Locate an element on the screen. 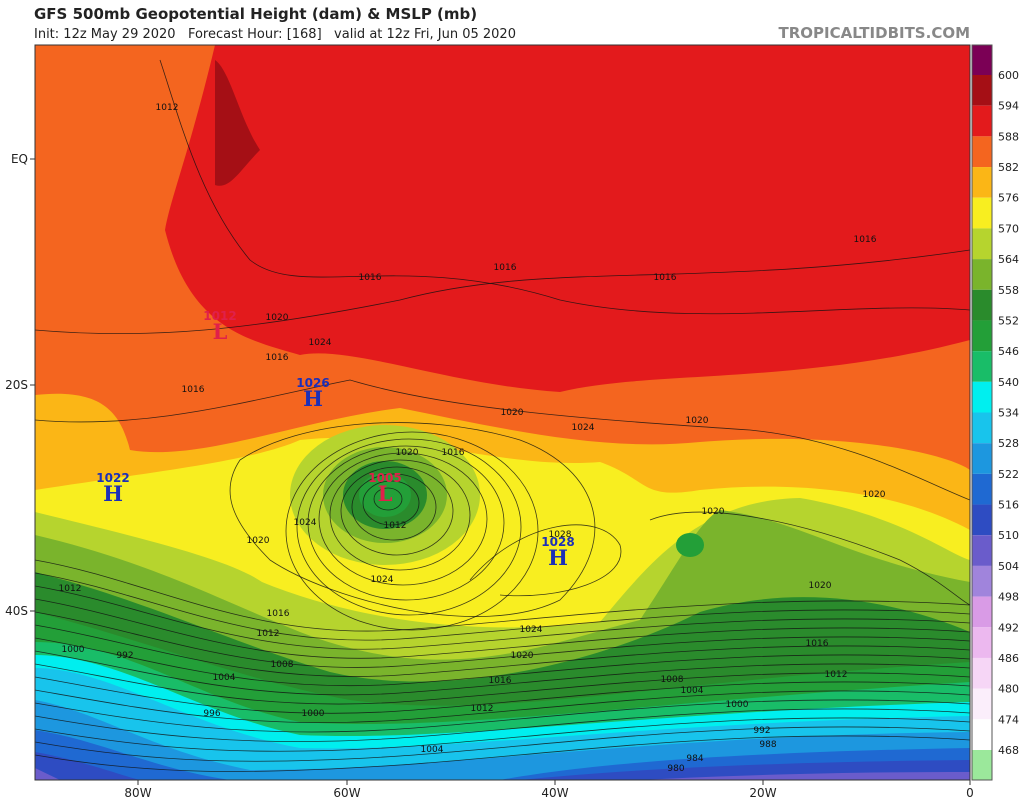 Image resolution: width=1024 pixels, height=800 pixels. colorbar-label: 522 is located at coordinates (1008, 474).